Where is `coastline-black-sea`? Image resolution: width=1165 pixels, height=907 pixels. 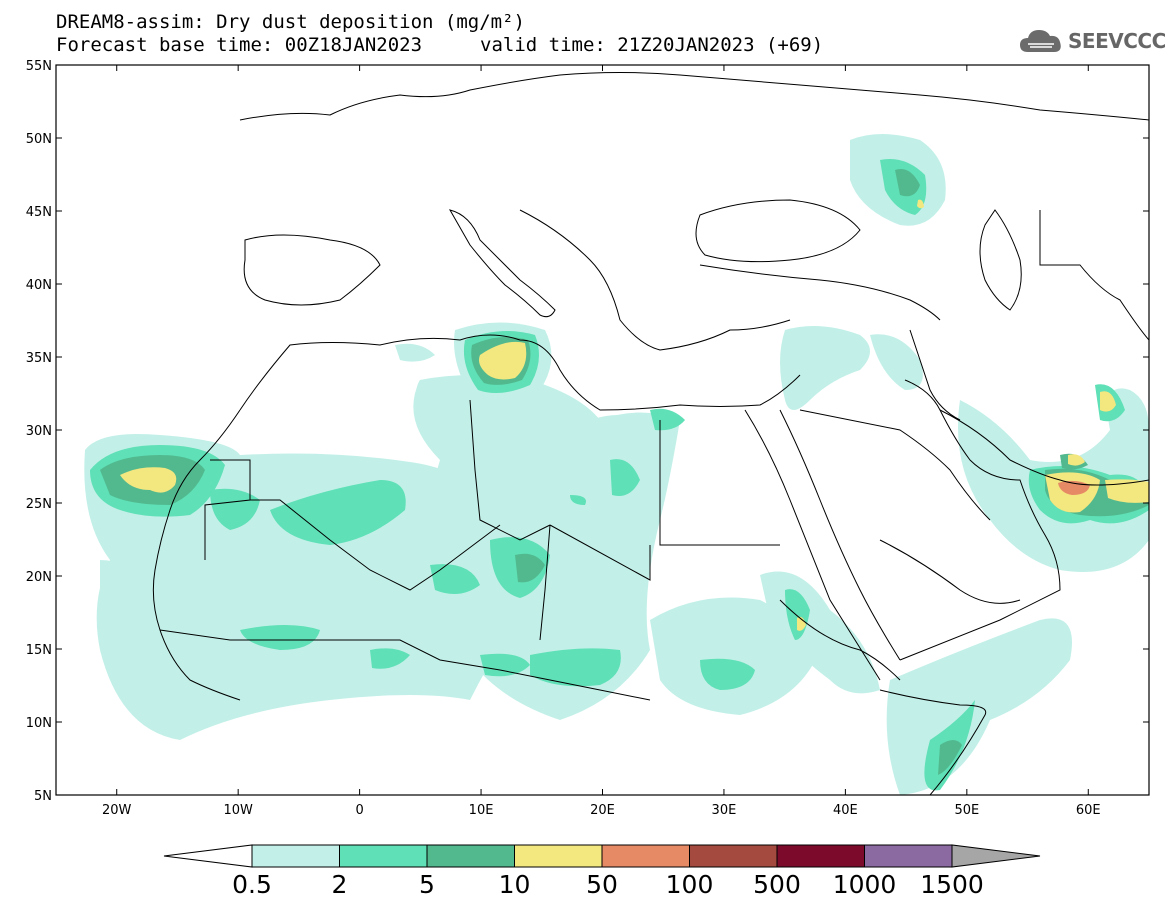 coastline-black-sea is located at coordinates (778, 231).